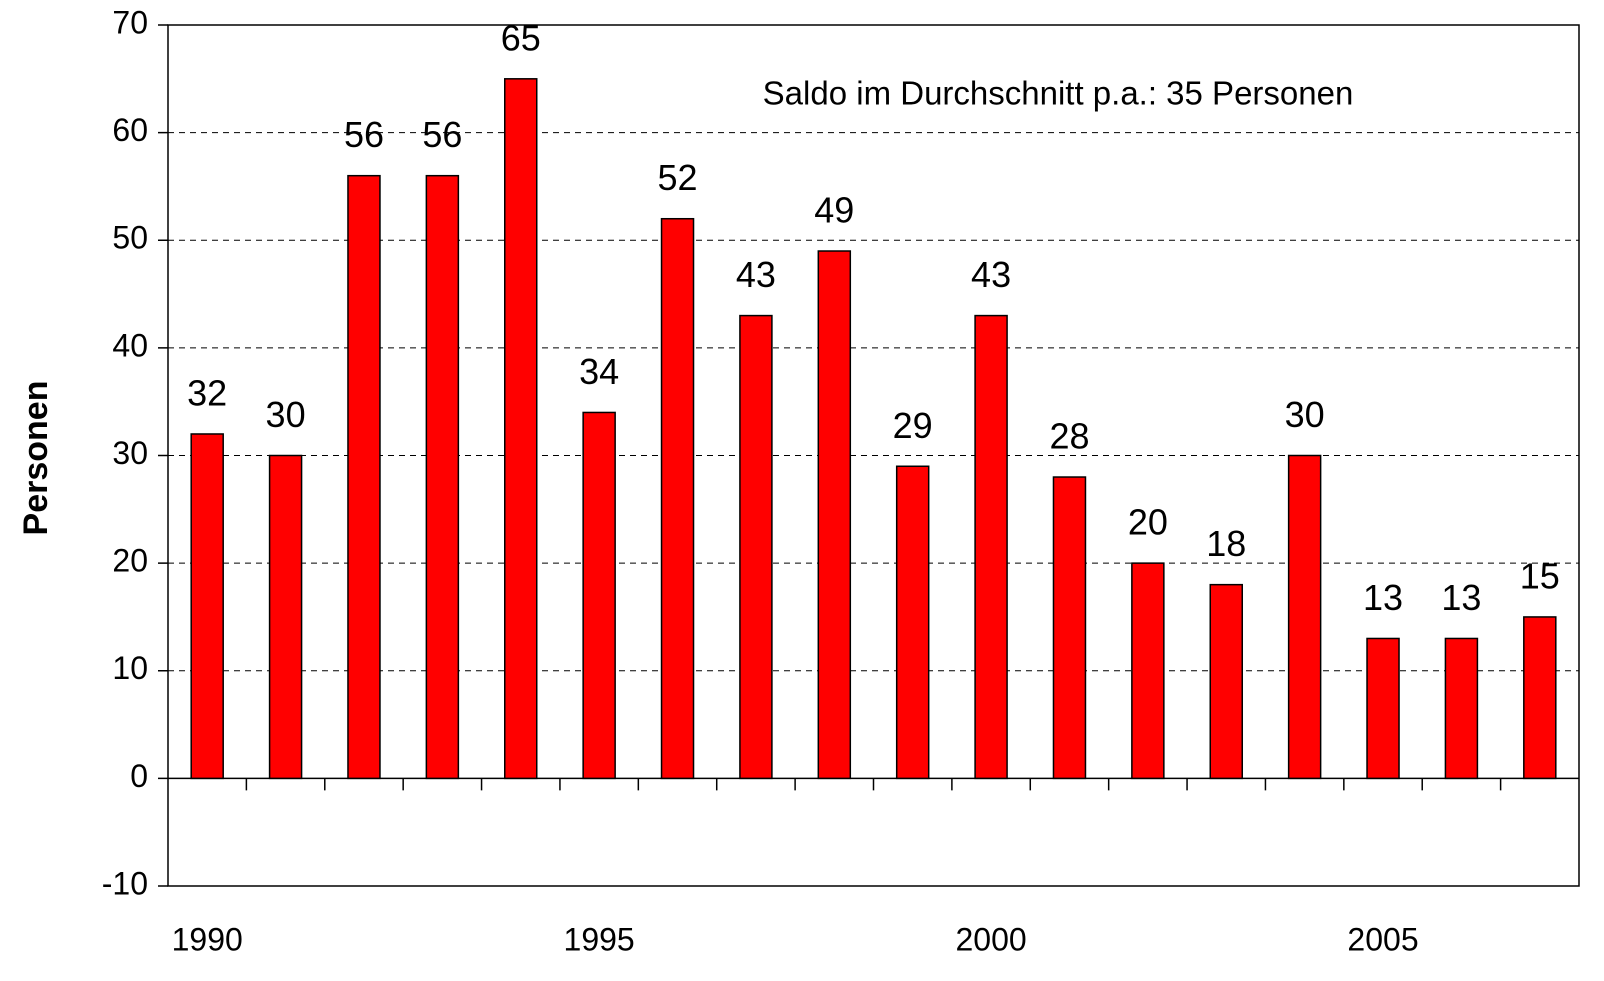 Image resolution: width=1604 pixels, height=981 pixels. Describe the element at coordinates (139, 776) in the screenshot. I see `y-tick-label: 0` at that location.